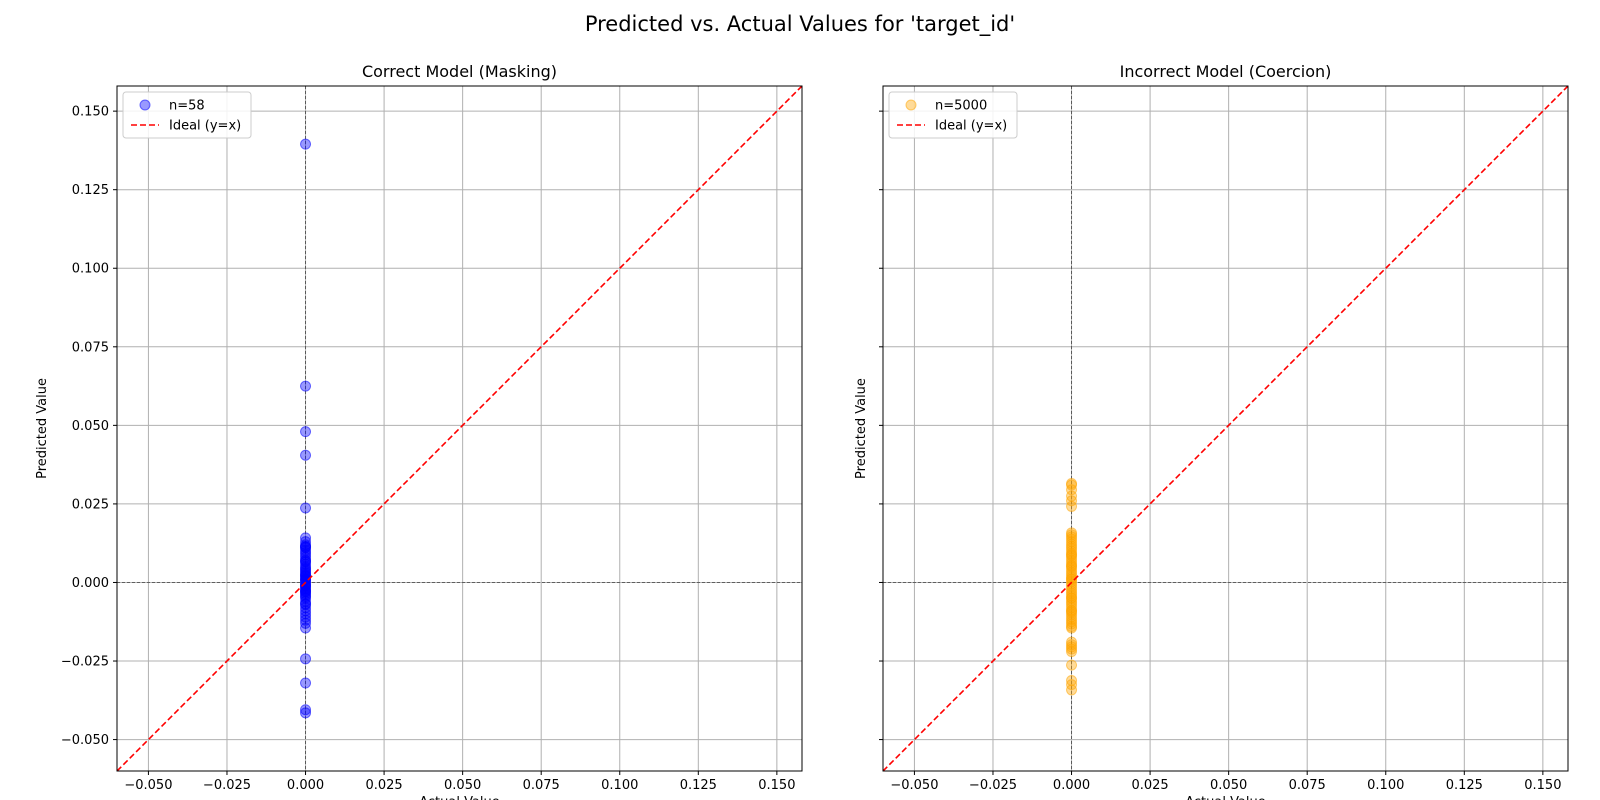 The height and width of the screenshot is (800, 1600). What do you see at coordinates (961, 106) in the screenshot?
I see `legend-label-scatter: n=5000` at bounding box center [961, 106].